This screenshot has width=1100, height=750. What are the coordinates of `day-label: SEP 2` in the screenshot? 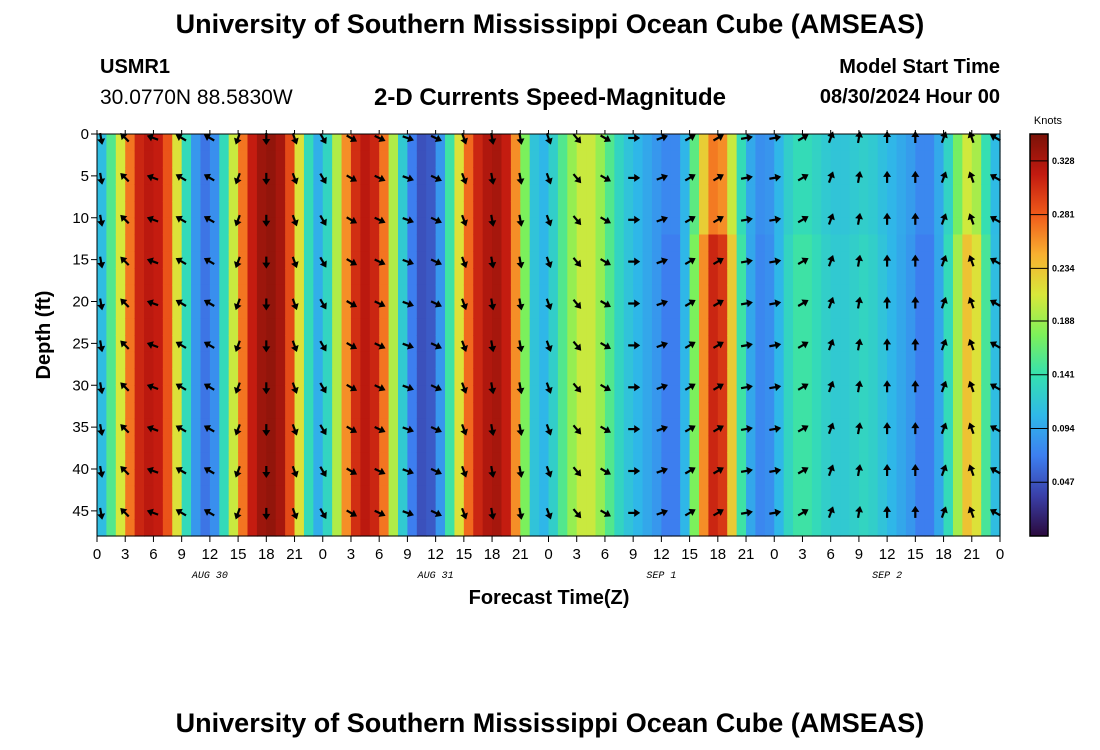 It's located at (887, 576).